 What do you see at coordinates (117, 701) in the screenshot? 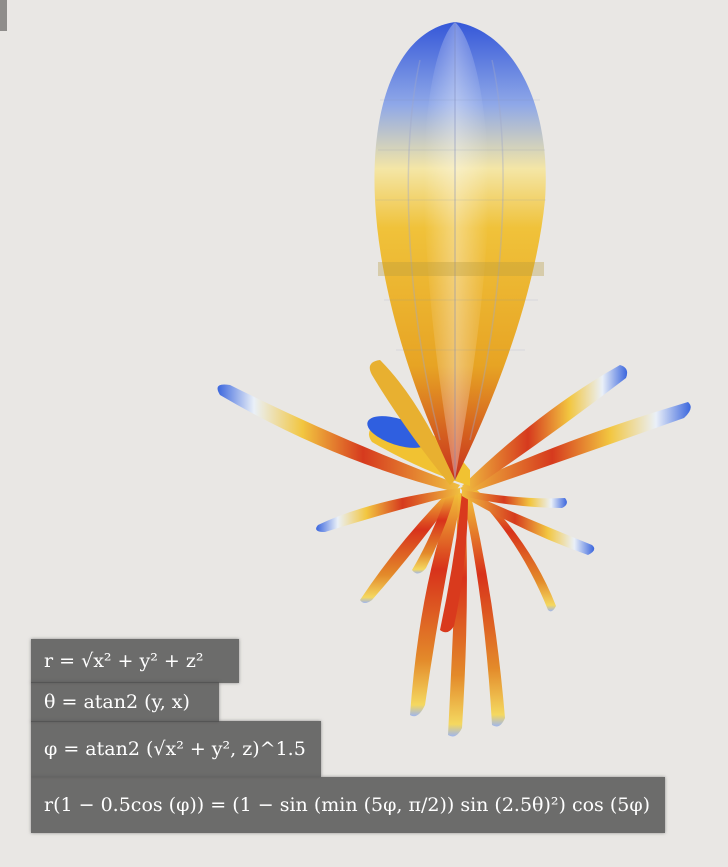
I see `equation-theta-text: θ = atan2 (y, x)` at bounding box center [117, 701].